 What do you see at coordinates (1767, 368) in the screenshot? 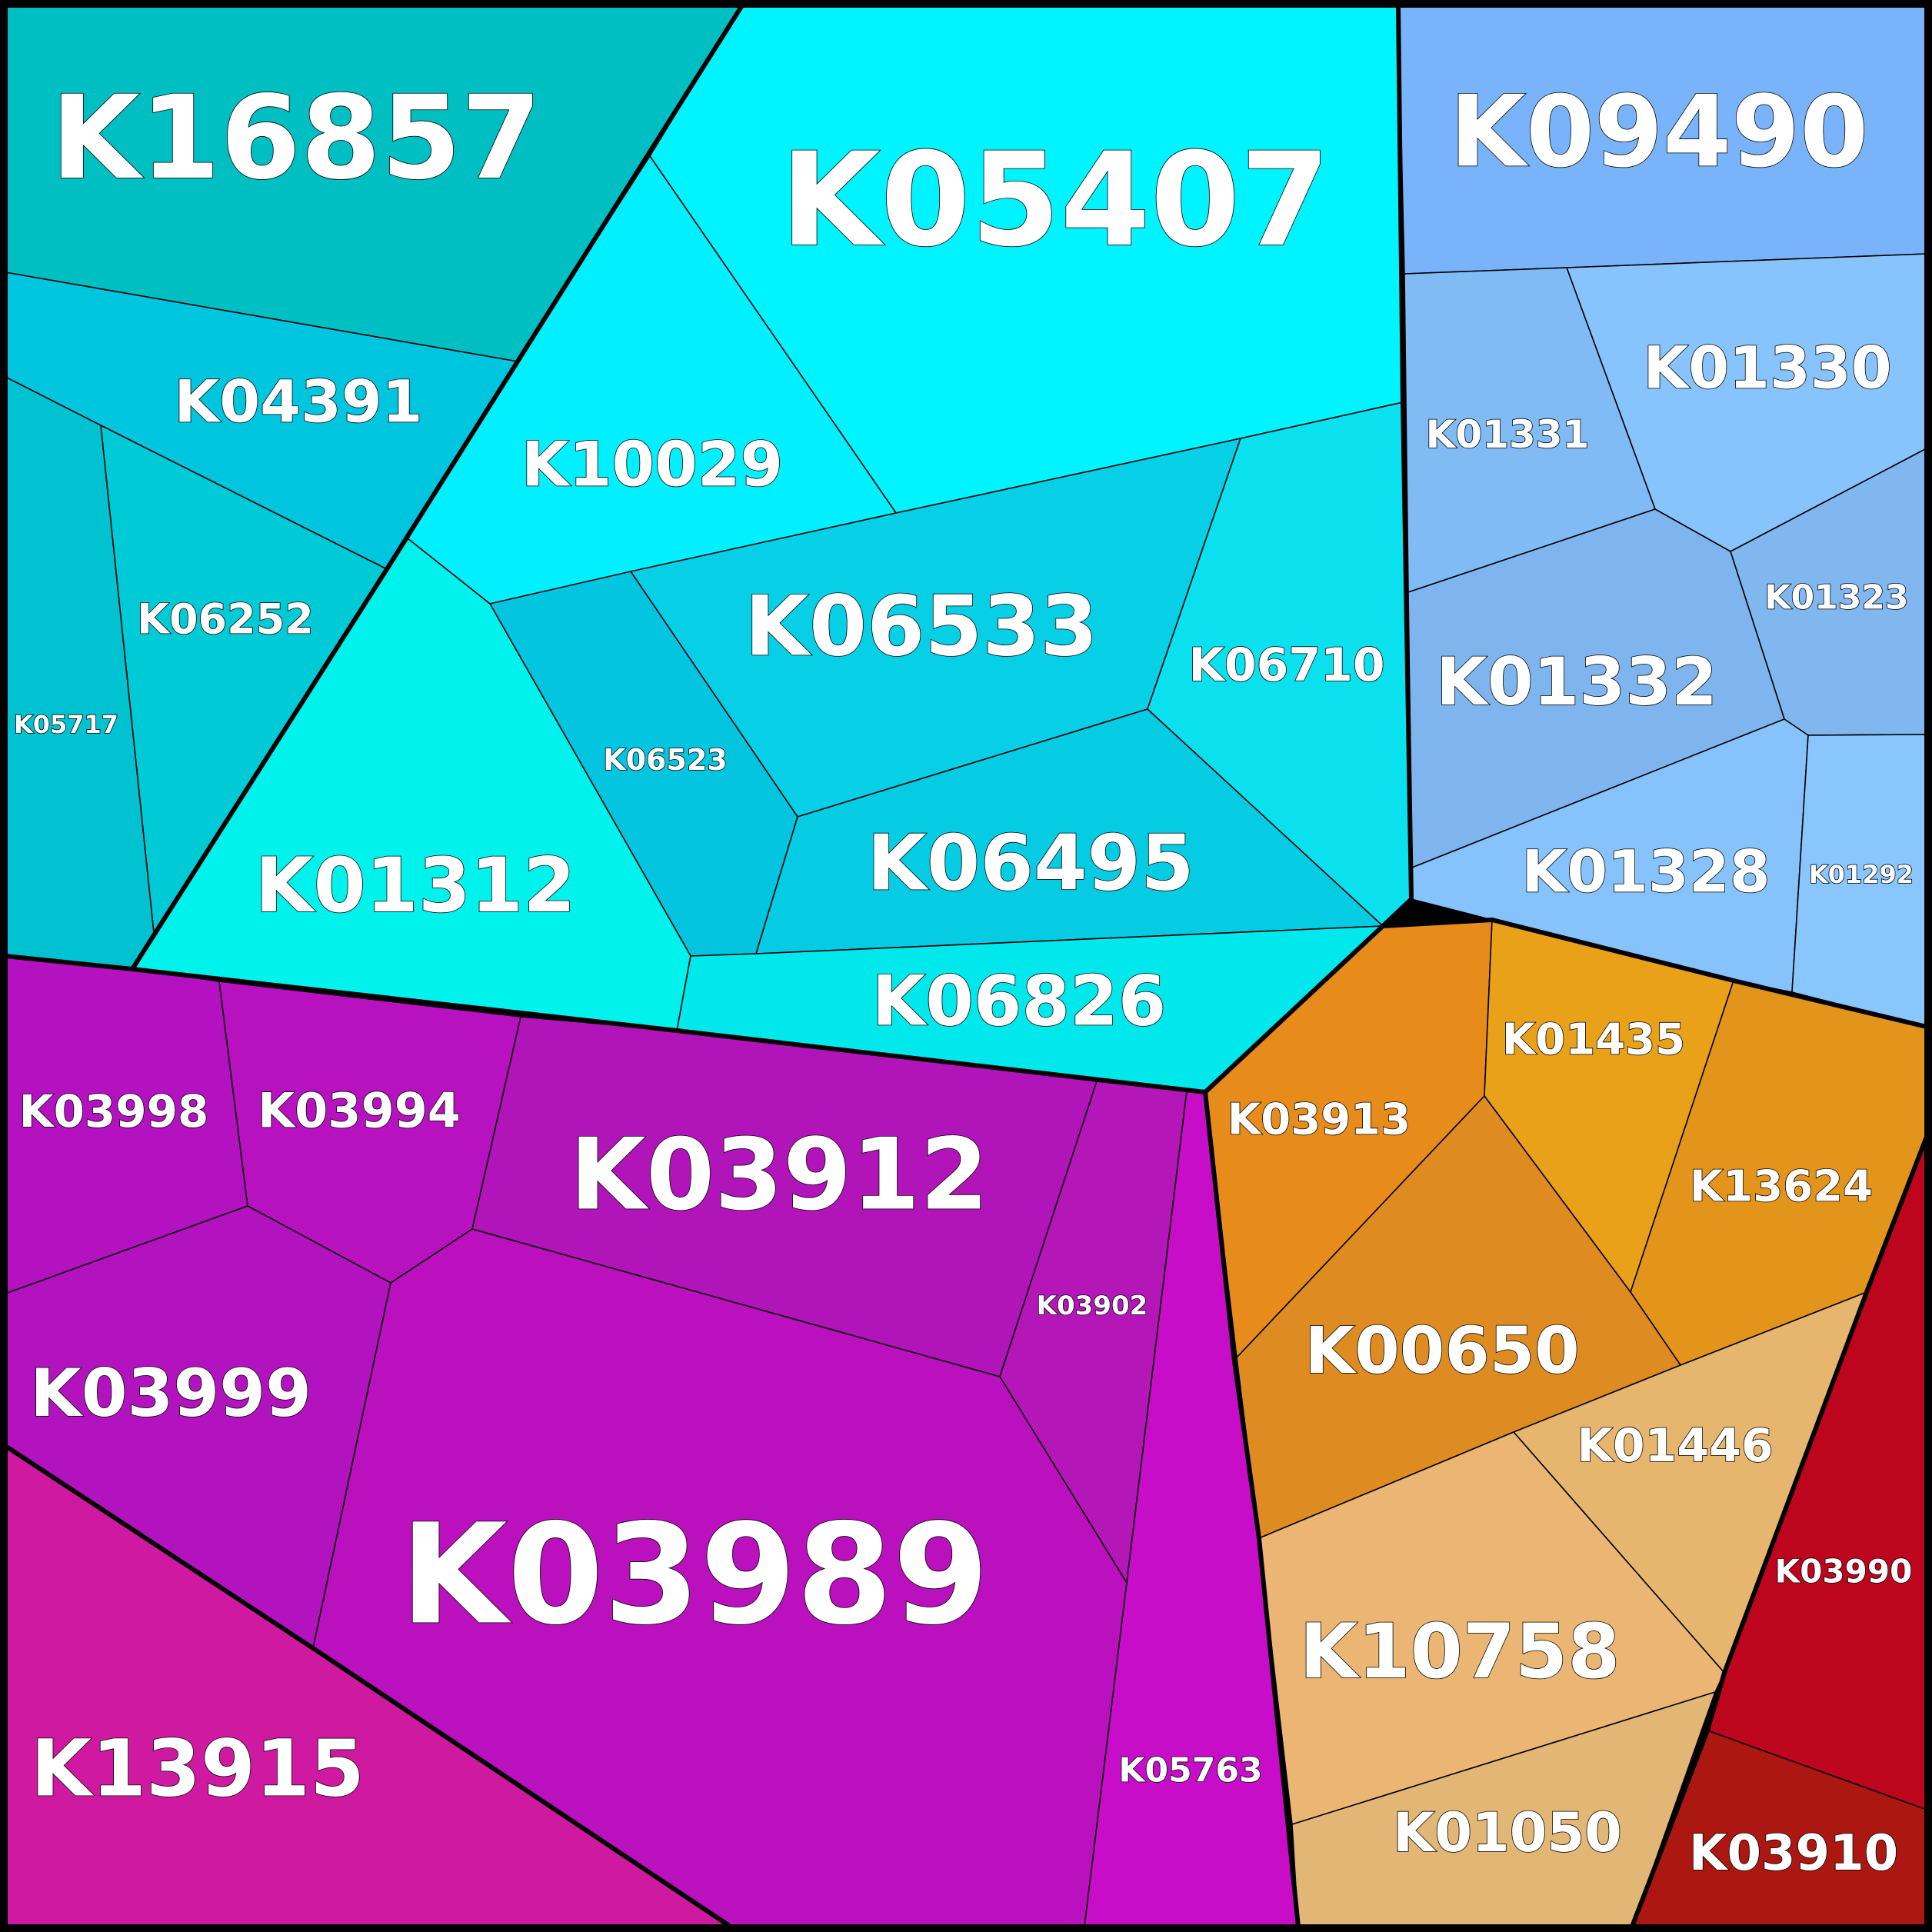
I see `label-K01330: K01330` at bounding box center [1767, 368].